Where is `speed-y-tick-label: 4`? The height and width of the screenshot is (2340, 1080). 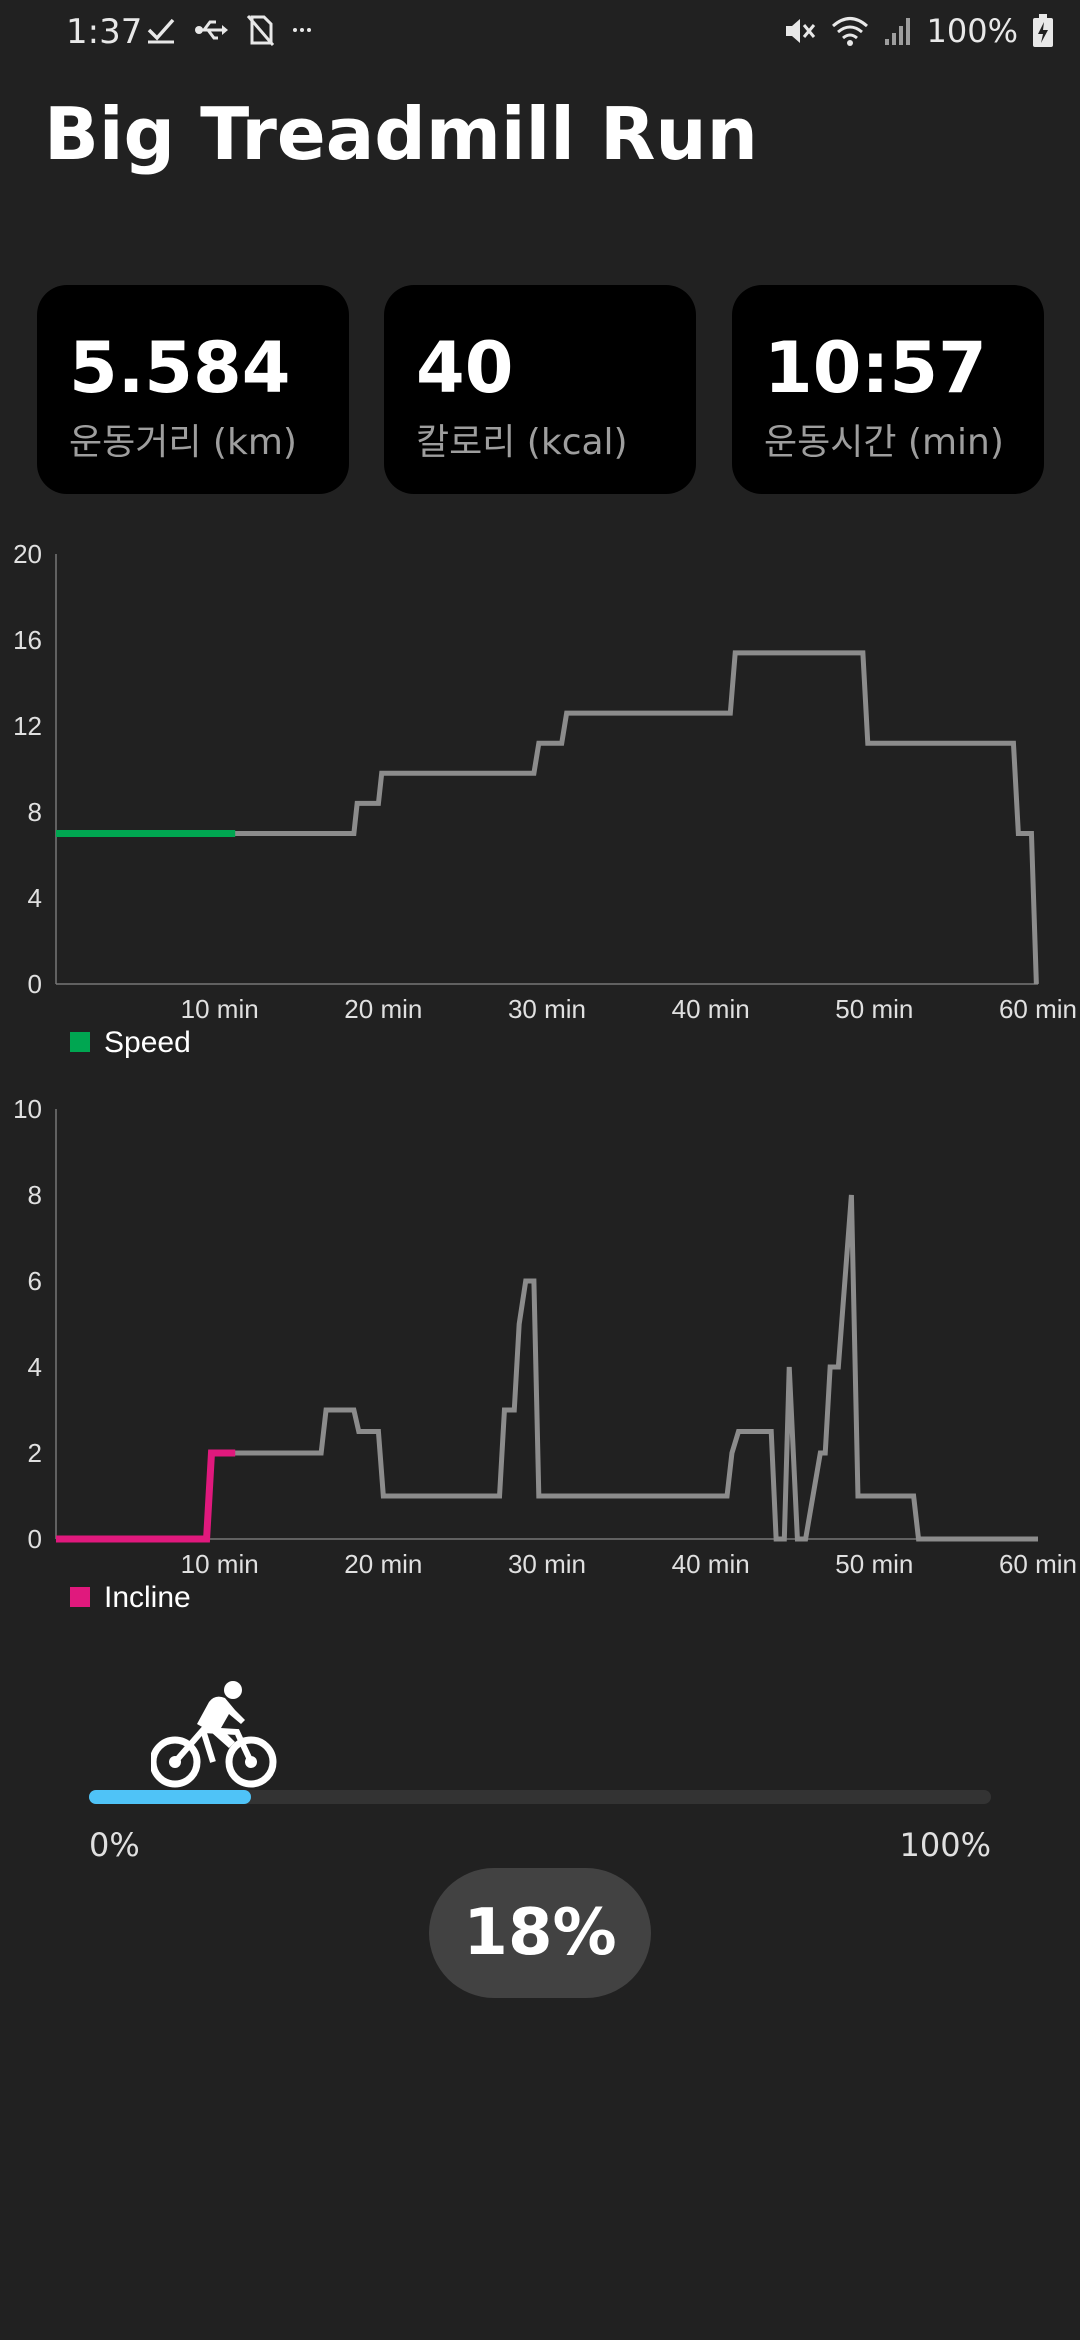
speed-y-tick-label: 4 is located at coordinates (35, 898).